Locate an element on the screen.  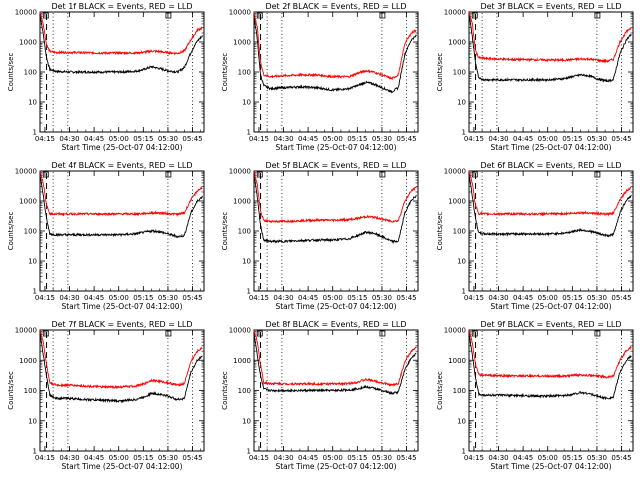
panel-3-ytick-label: 10 is located at coordinates (461, 103).